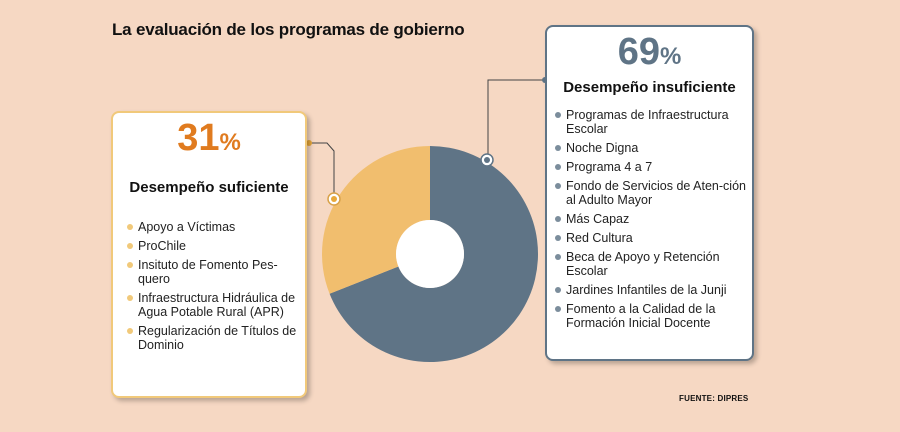 Image resolution: width=900 pixels, height=432 pixels. Describe the element at coordinates (609, 167) in the screenshot. I see `list-item-label: Programa 4 a 7` at that location.